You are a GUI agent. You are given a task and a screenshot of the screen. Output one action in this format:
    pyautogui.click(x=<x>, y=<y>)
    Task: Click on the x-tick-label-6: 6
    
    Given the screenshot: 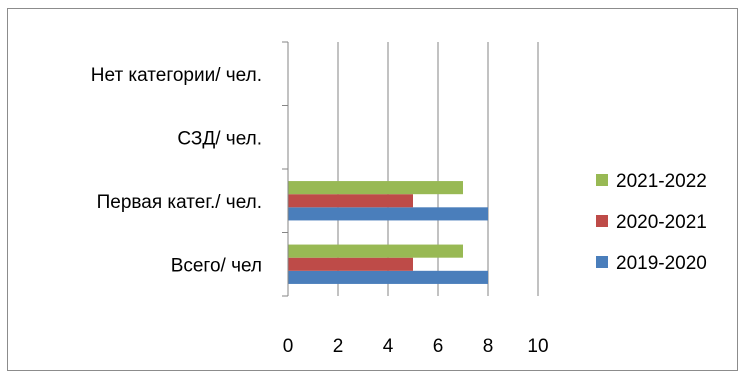 What is the action you would take?
    pyautogui.click(x=438, y=346)
    